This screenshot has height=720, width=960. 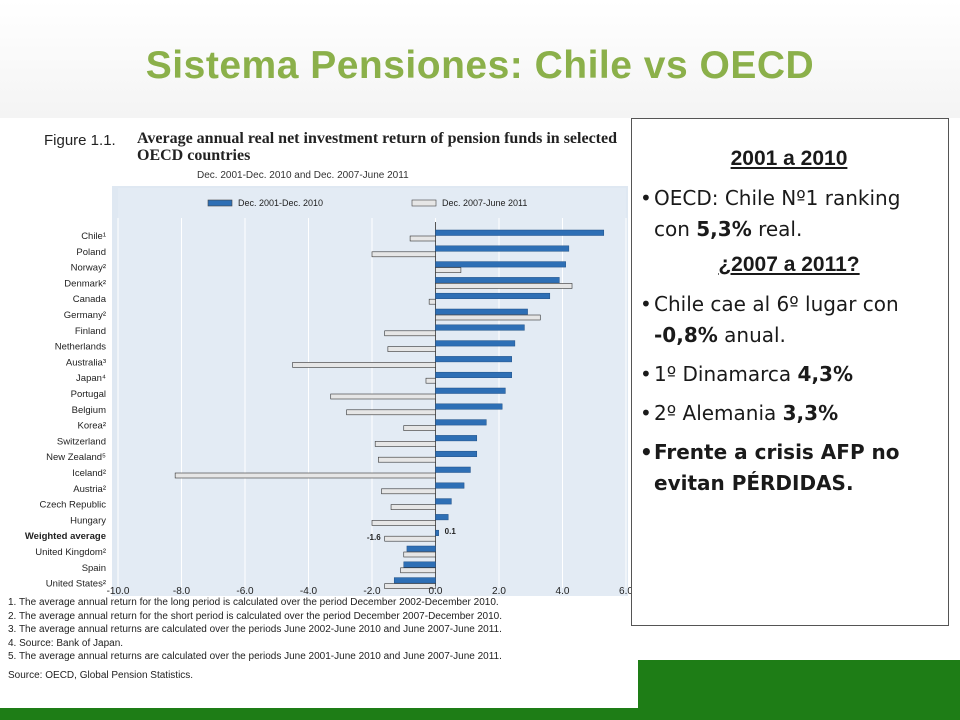 What do you see at coordinates (789, 320) in the screenshot?
I see `bullet-chile-falls: • Chile cae al 6º lugar con -0,8% anual.` at bounding box center [789, 320].